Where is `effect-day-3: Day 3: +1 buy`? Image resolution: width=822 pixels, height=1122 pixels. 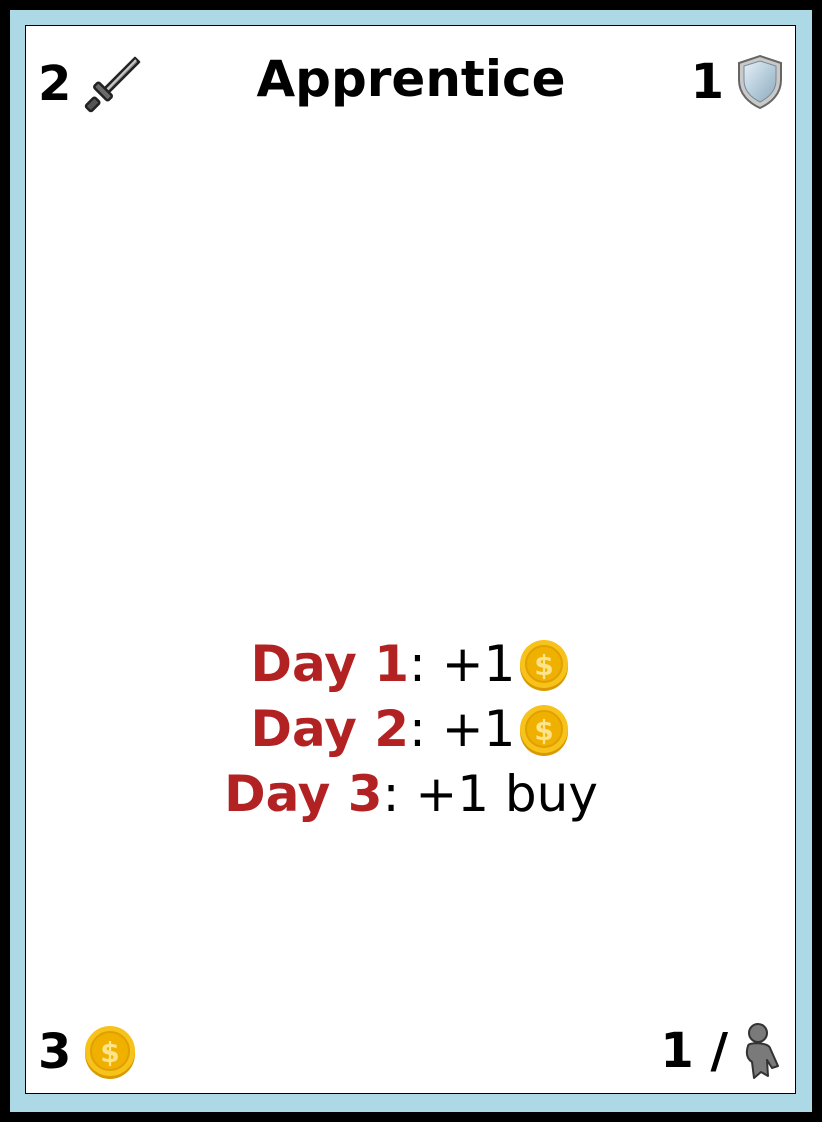
effect-day-3: Day 3: +1 buy is located at coordinates (411, 794).